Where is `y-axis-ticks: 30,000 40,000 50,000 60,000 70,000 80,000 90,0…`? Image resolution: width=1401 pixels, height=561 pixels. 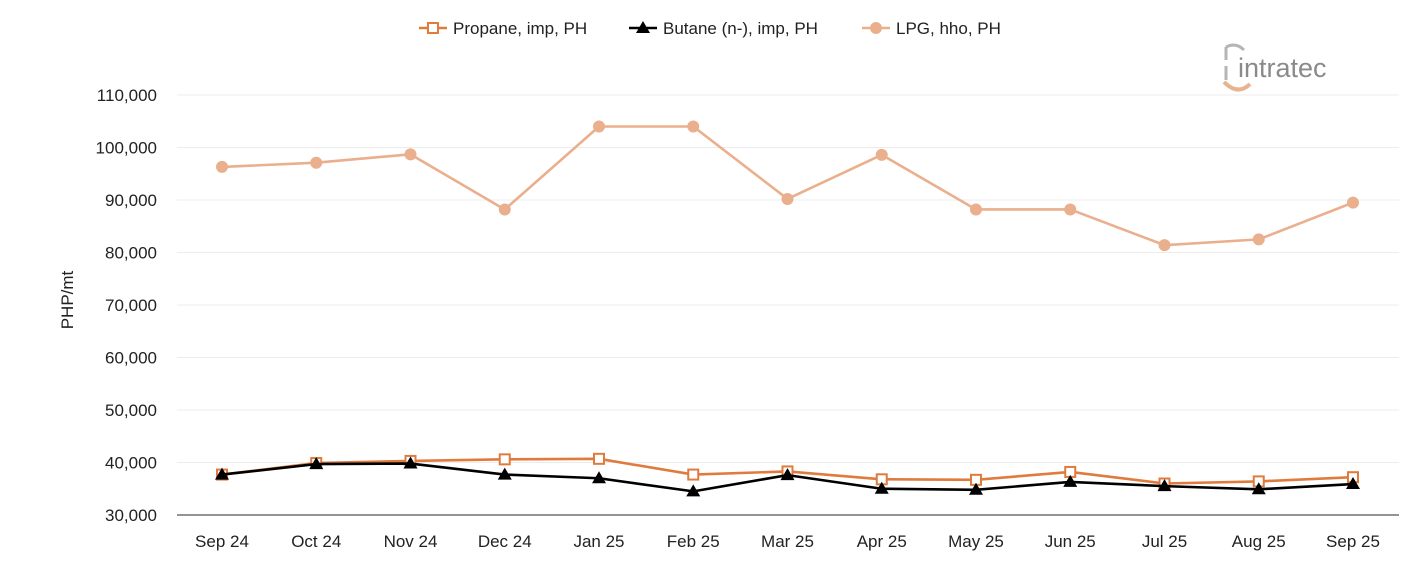
y-axis-ticks: 30,000 40,000 50,000 60,000 70,000 80,000 90,0… is located at coordinates (126, 305).